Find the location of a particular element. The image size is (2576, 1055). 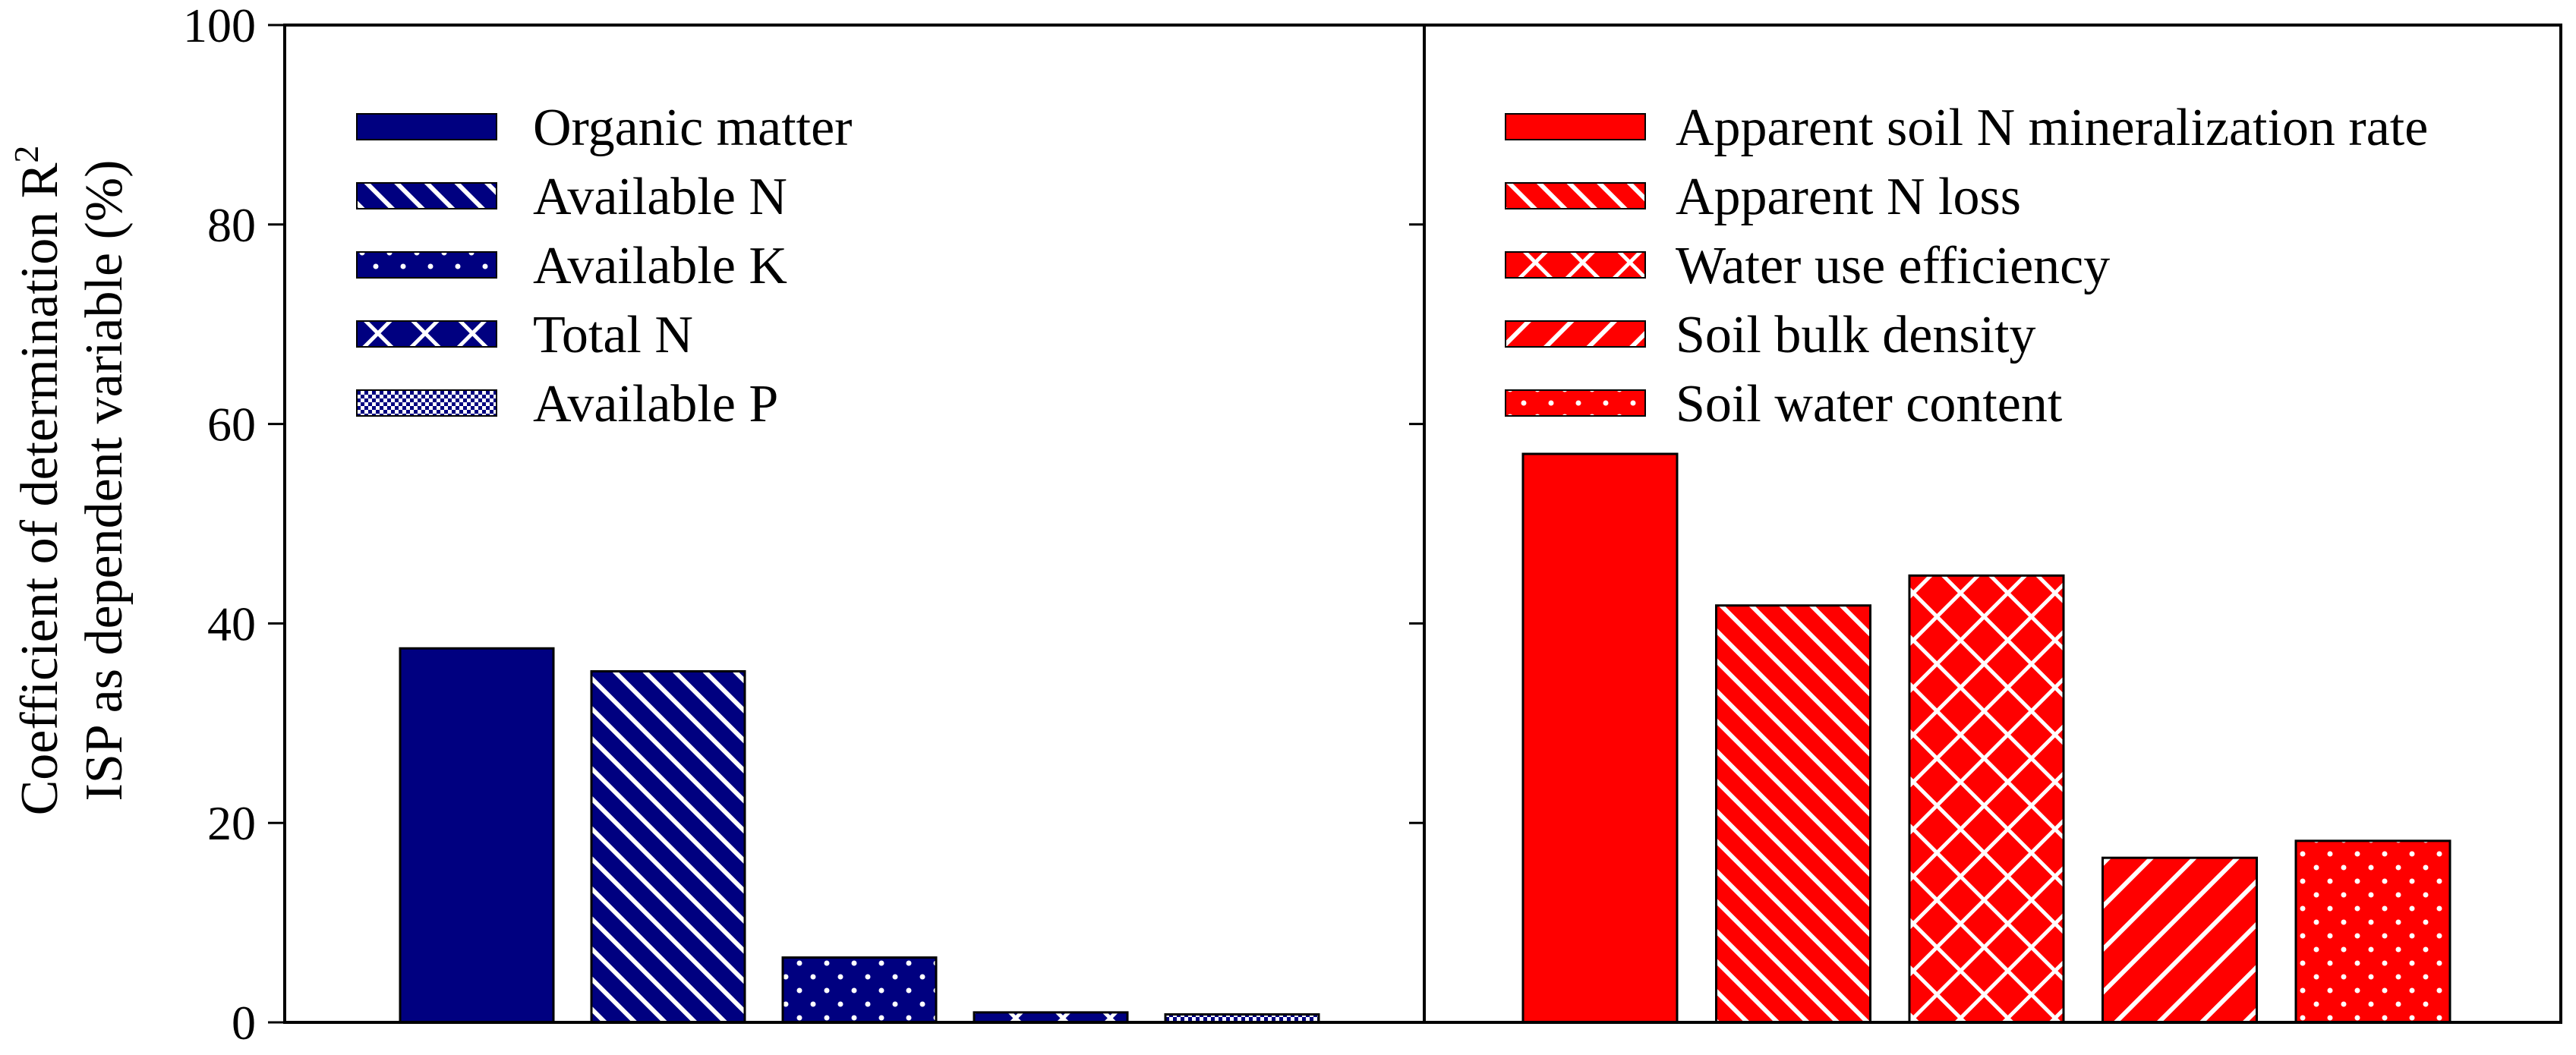

bar-apparent-n-loss is located at coordinates (1793, 814).